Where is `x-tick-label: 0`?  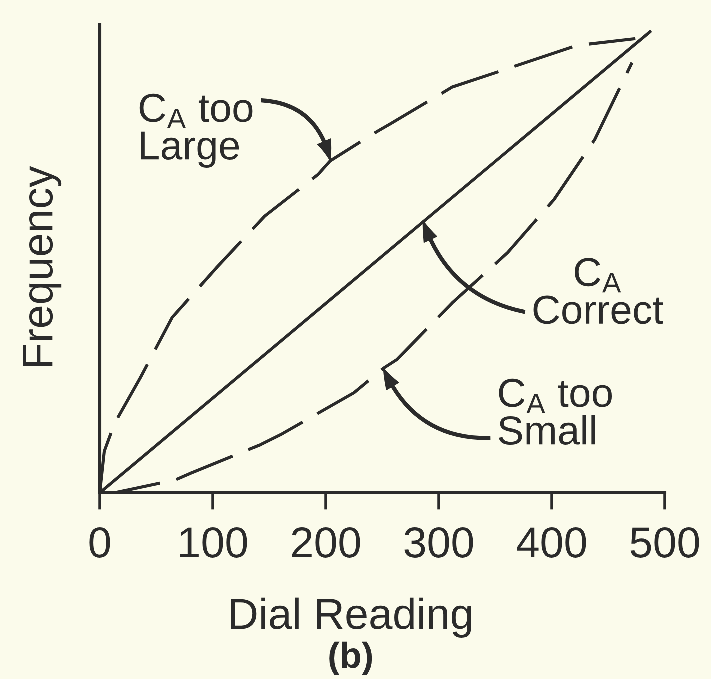 x-tick-label: 0 is located at coordinates (100, 542).